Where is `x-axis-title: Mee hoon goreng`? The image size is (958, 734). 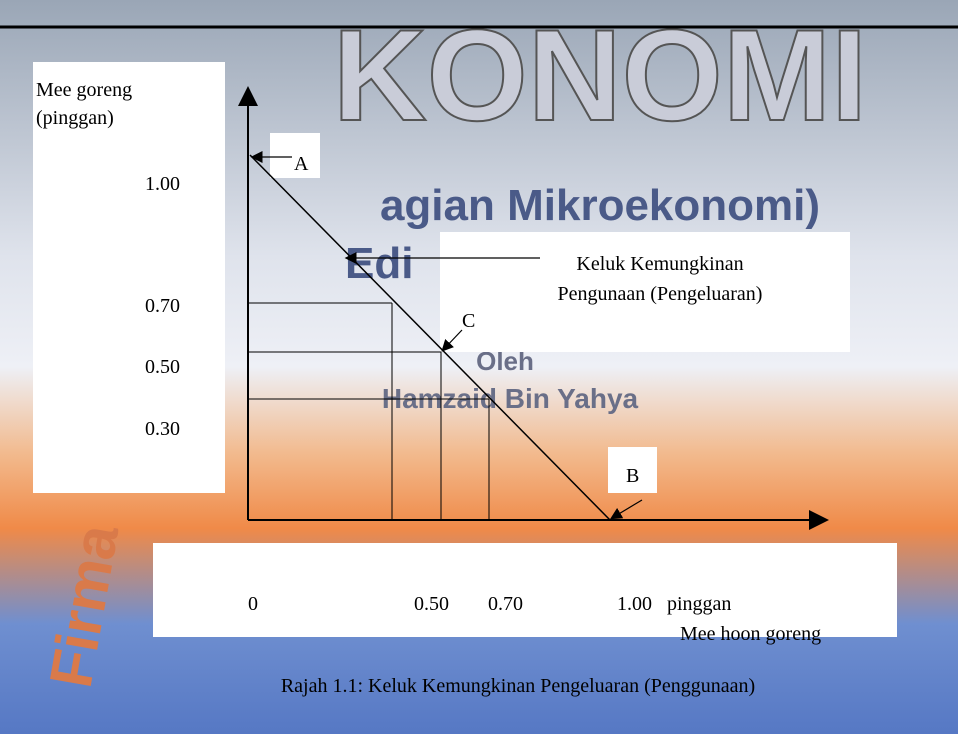 x-axis-title: Mee hoon goreng is located at coordinates (750, 634).